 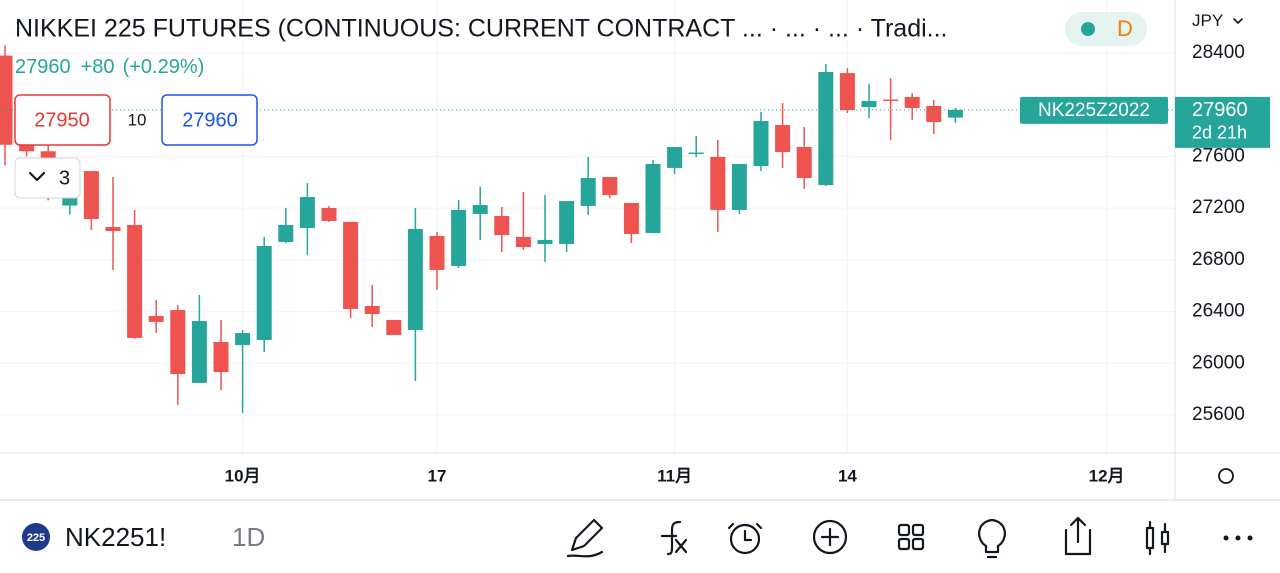 I want to click on y-tick-label: 28400, so click(x=1218, y=52).